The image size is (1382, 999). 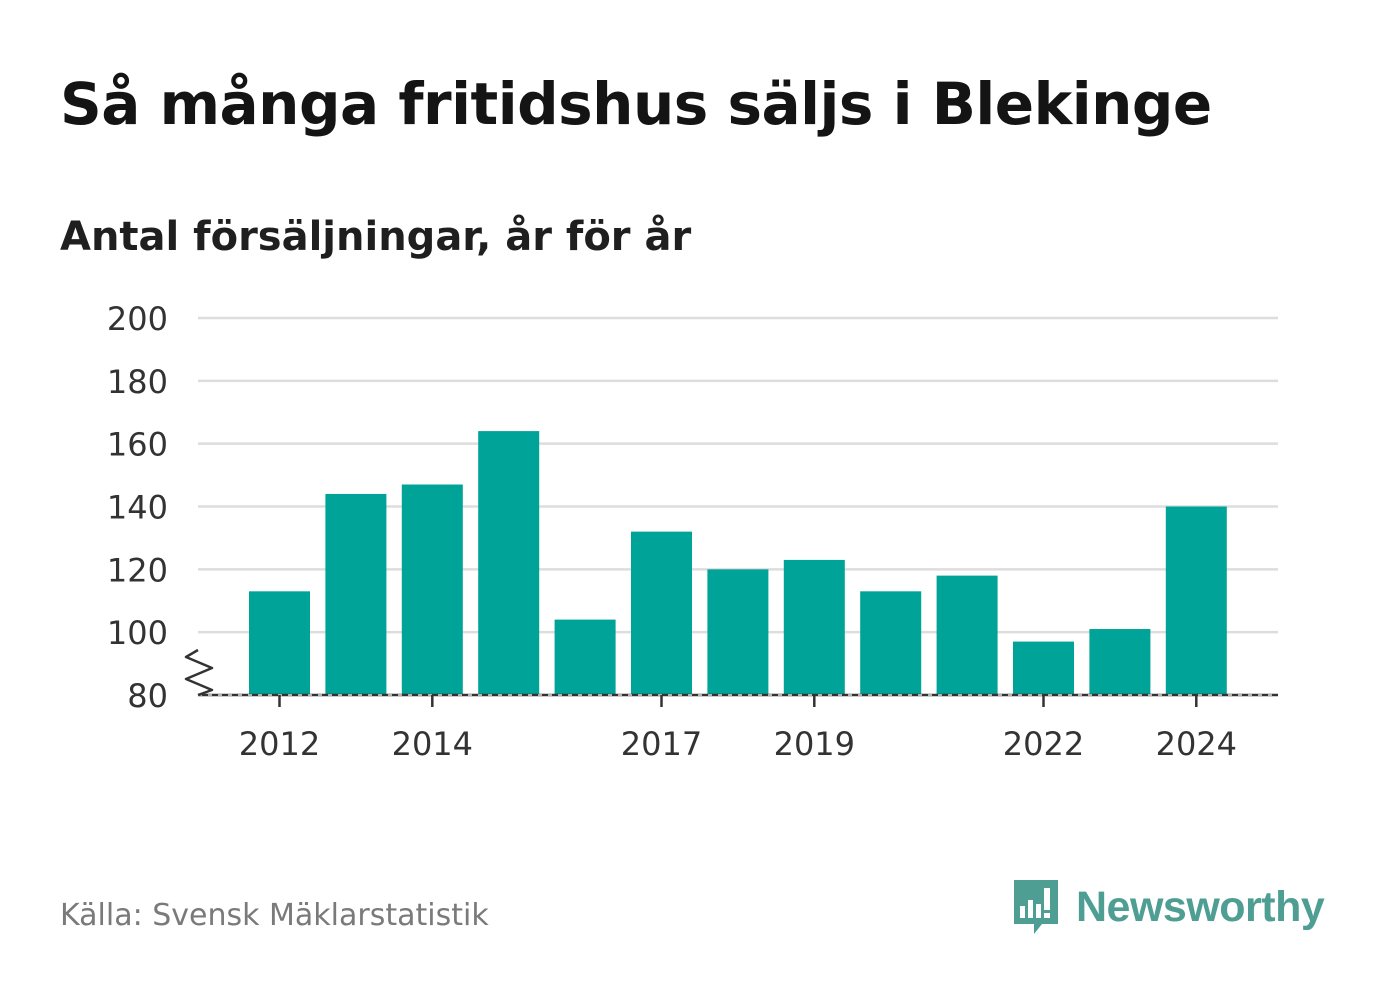 I want to click on y-tick-label: 120, so click(x=137, y=570).